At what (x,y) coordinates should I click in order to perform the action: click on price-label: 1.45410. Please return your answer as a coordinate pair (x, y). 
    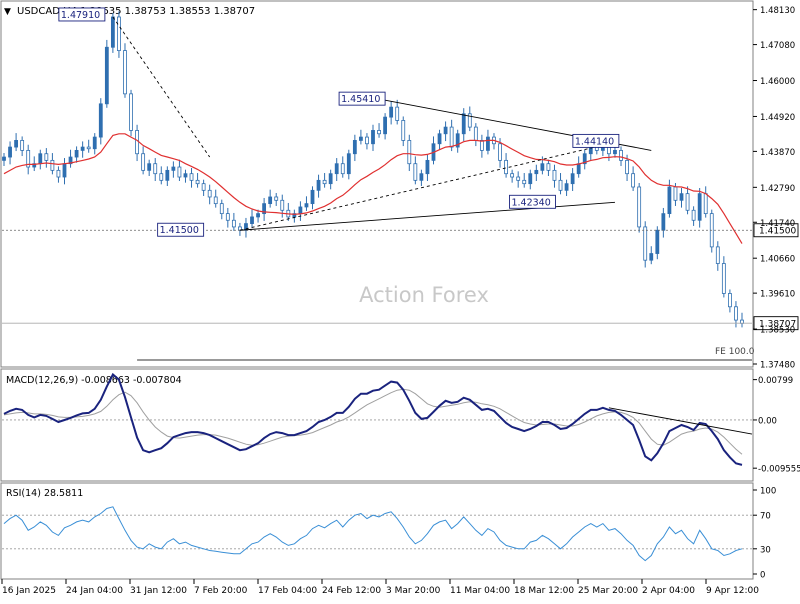
    Looking at the image, I should click on (360, 99).